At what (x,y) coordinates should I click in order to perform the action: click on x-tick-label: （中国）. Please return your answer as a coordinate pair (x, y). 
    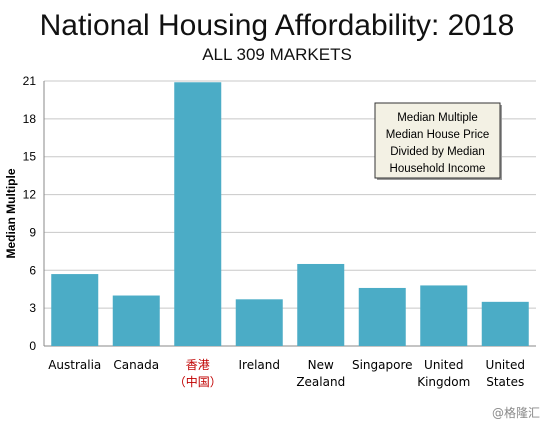
    Looking at the image, I should click on (198, 381).